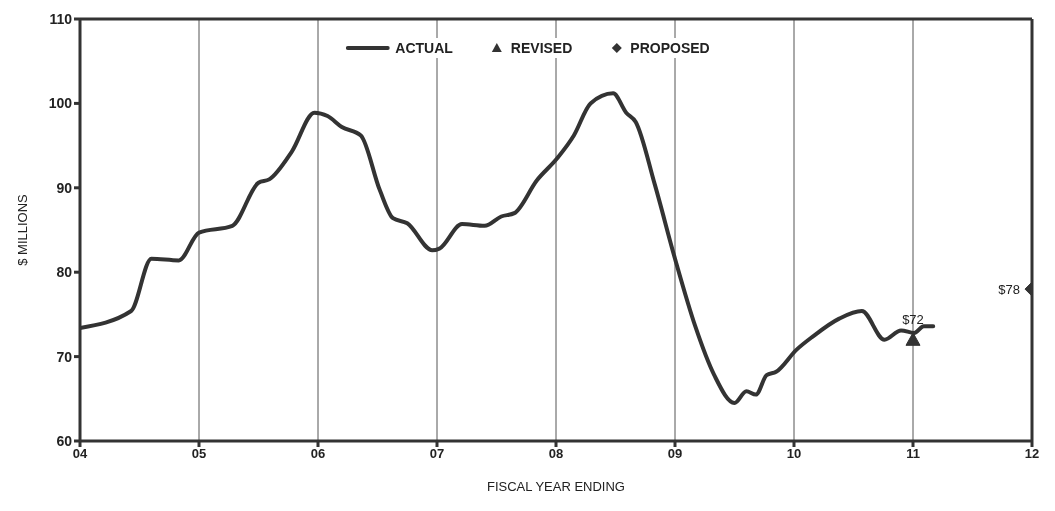  Describe the element at coordinates (794, 454) in the screenshot. I see `x-tick-label: 10` at that location.